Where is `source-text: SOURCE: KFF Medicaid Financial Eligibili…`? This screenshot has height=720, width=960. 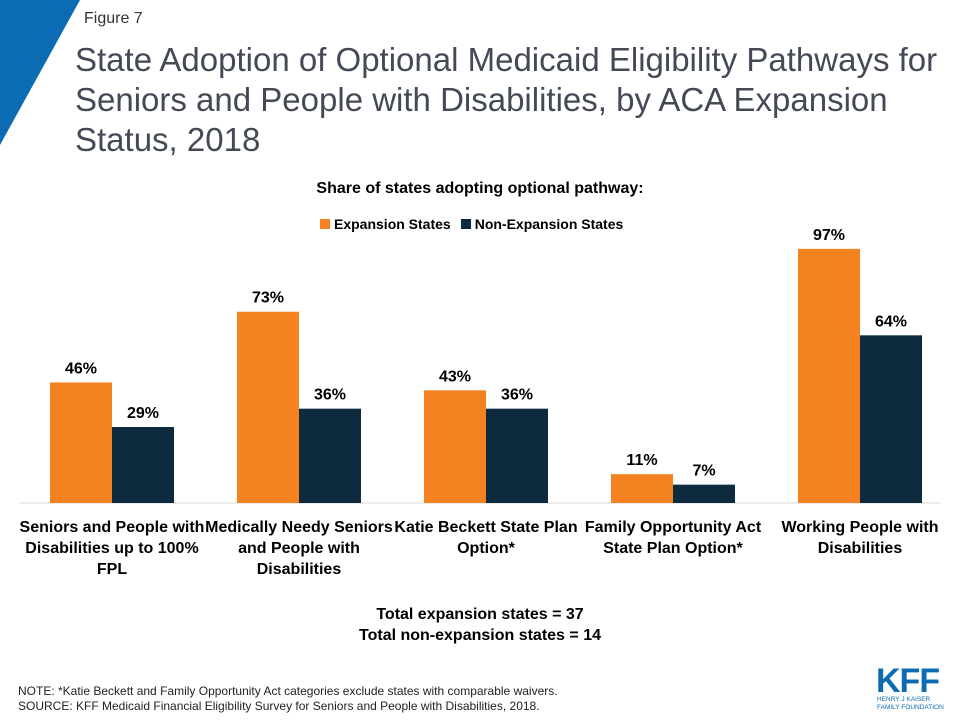 source-text: SOURCE: KFF Medicaid Financial Eligibili… is located at coordinates (279, 706).